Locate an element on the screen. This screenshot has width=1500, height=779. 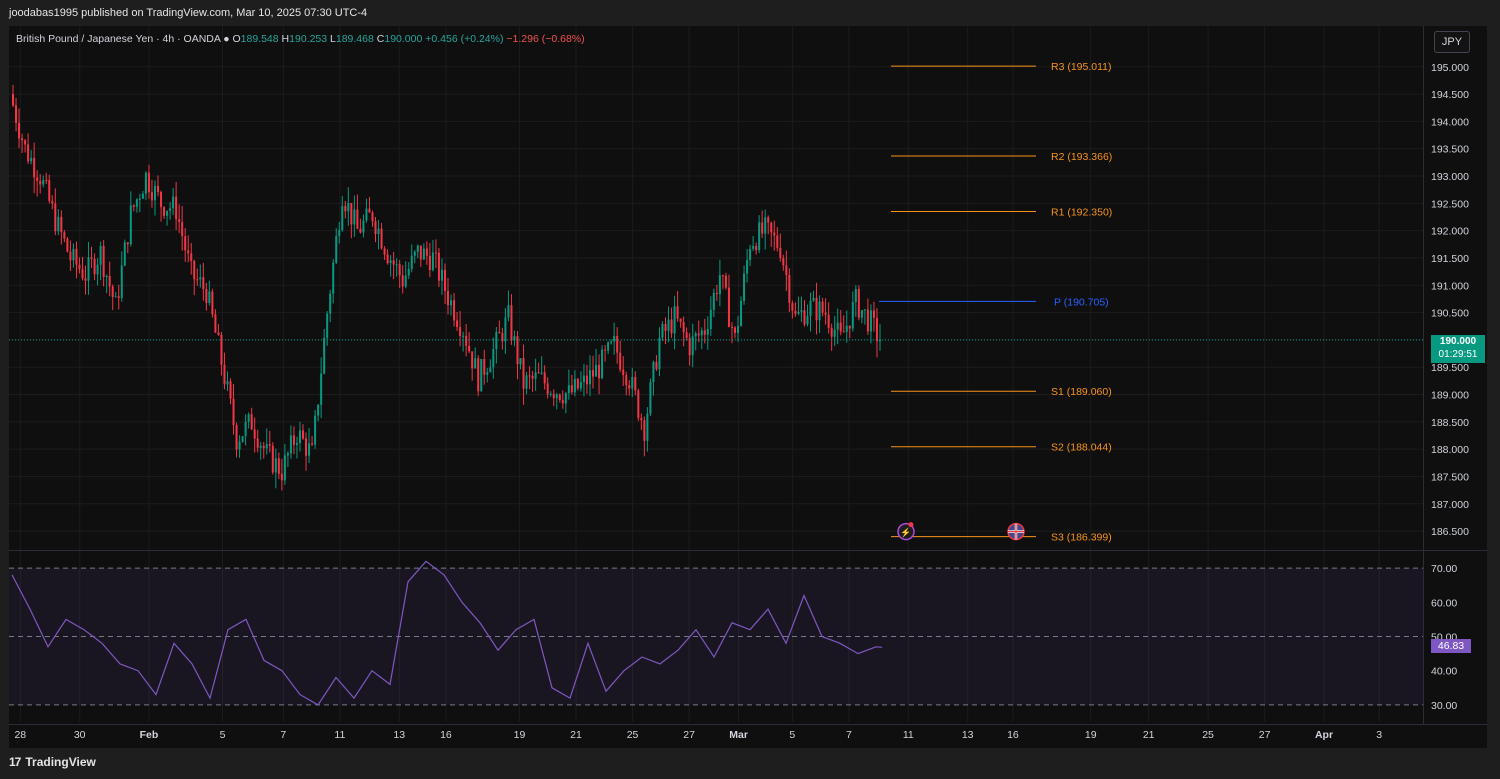
bottom-bar is located at coordinates (750, 764).